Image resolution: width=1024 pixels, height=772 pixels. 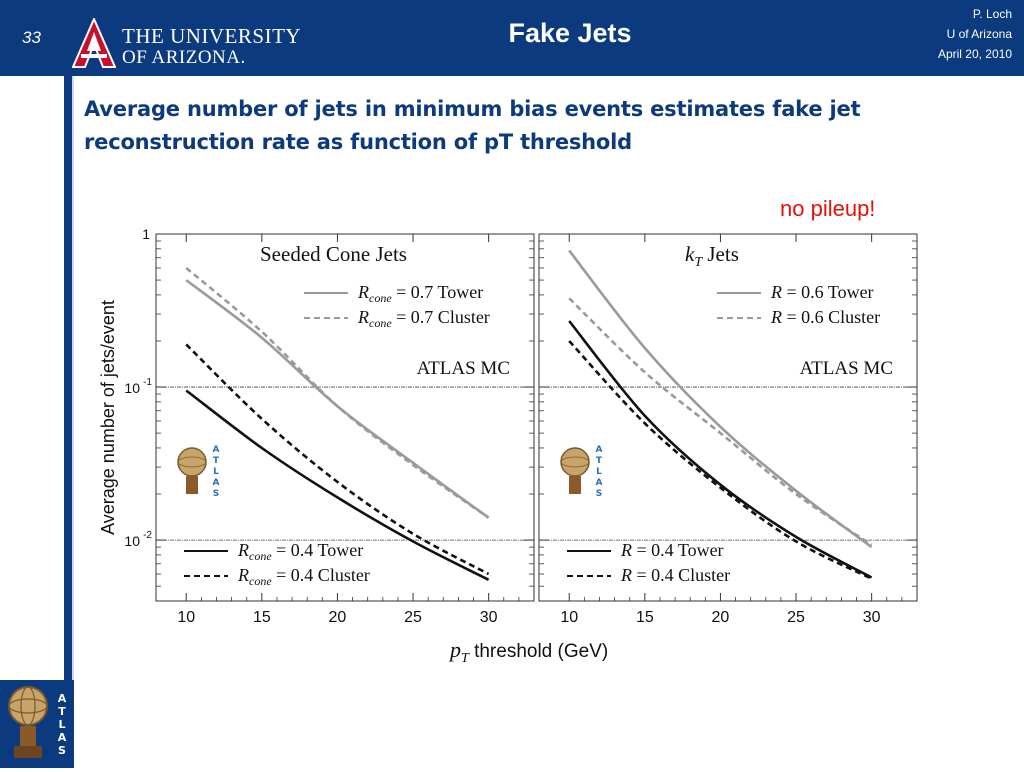 I want to click on legend-label: Rcone = 0.4 Tower, so click(x=300, y=551).